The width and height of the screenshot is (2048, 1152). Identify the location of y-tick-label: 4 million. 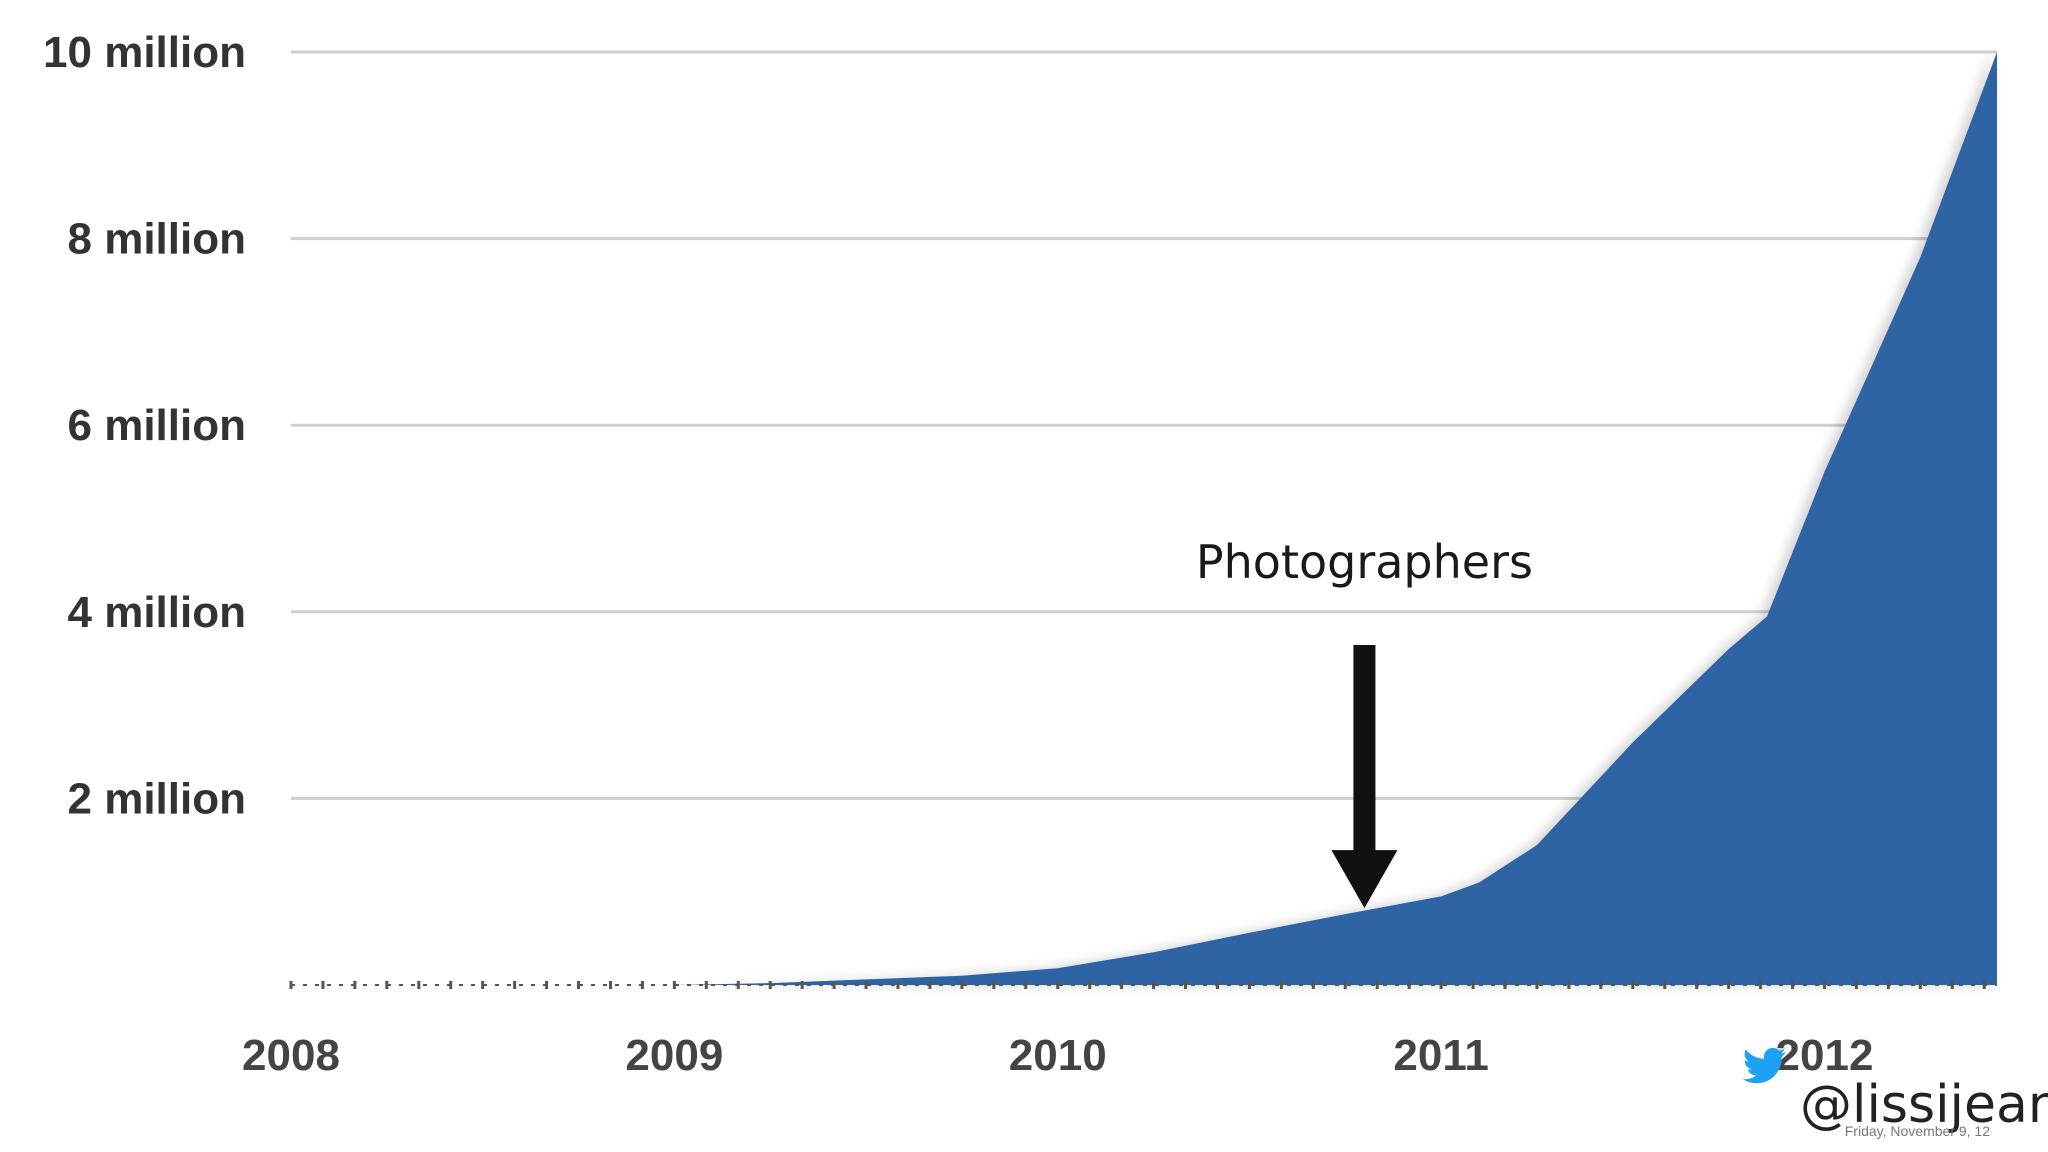
(157, 612).